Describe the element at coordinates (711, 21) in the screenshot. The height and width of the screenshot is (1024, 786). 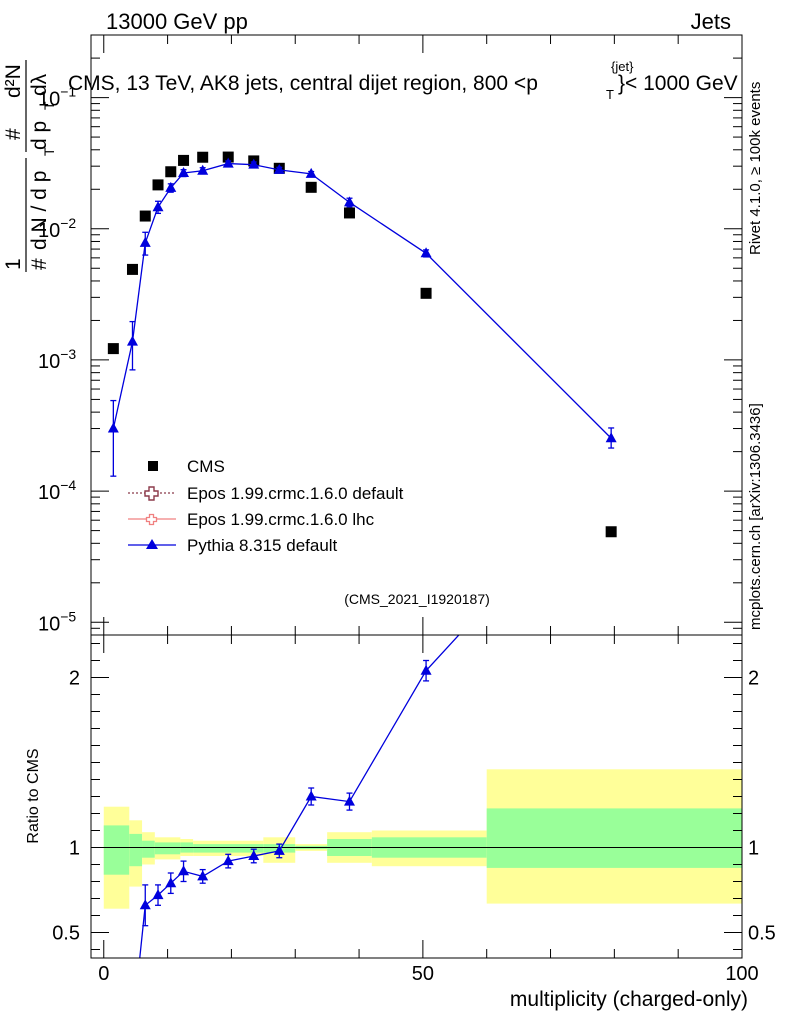
I see `header-right: Jets` at that location.